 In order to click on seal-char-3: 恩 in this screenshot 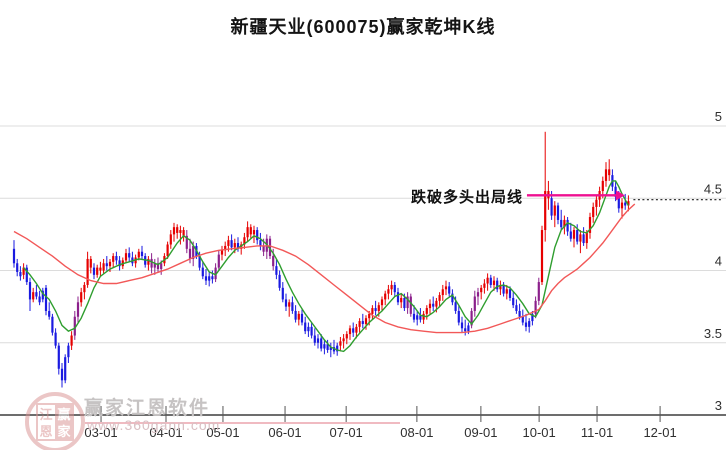, I will do `click(45, 431)`.